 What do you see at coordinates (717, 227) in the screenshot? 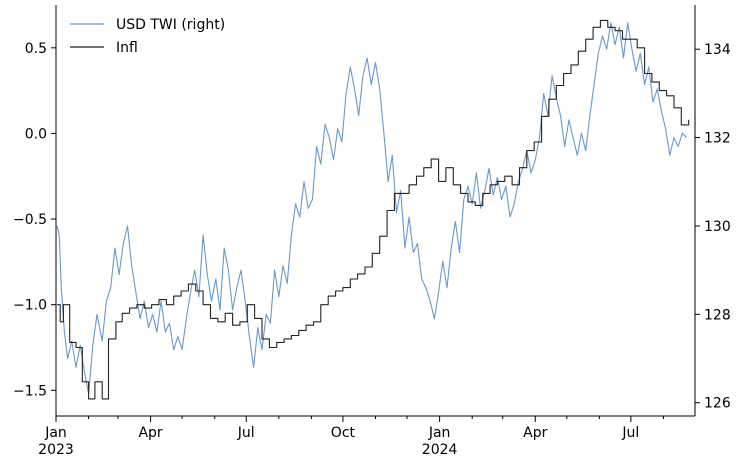
I see `y-right-tick-label: 130` at bounding box center [717, 227].